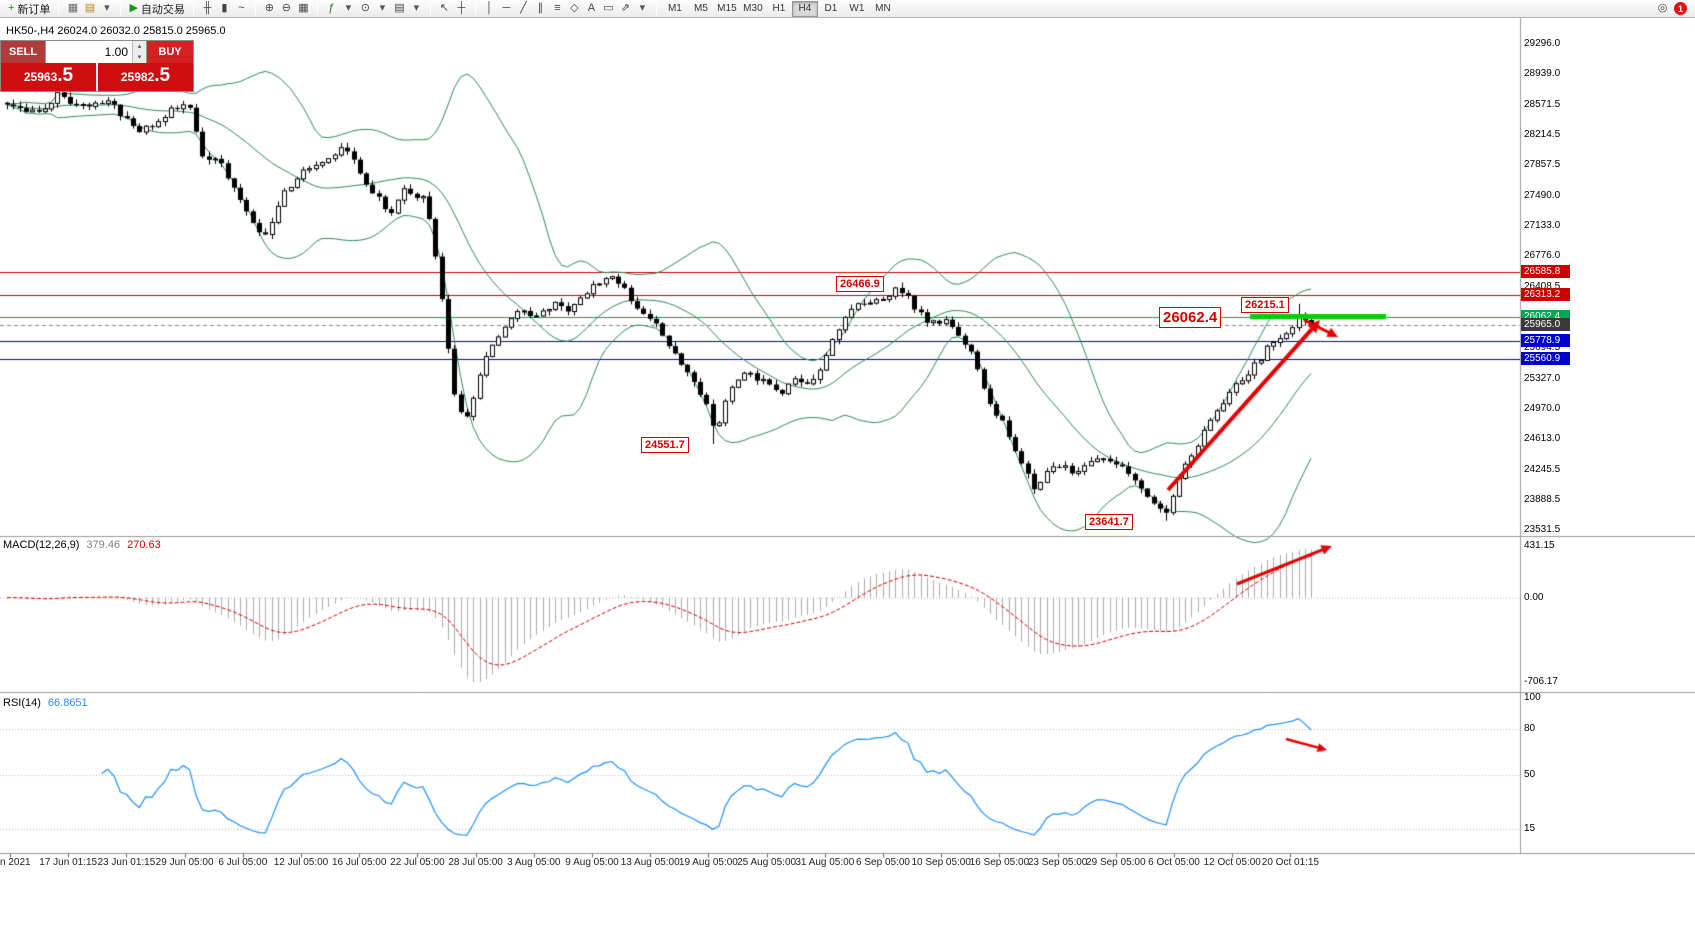  I want to click on quick-search-button: ◎, so click(1662, 9).